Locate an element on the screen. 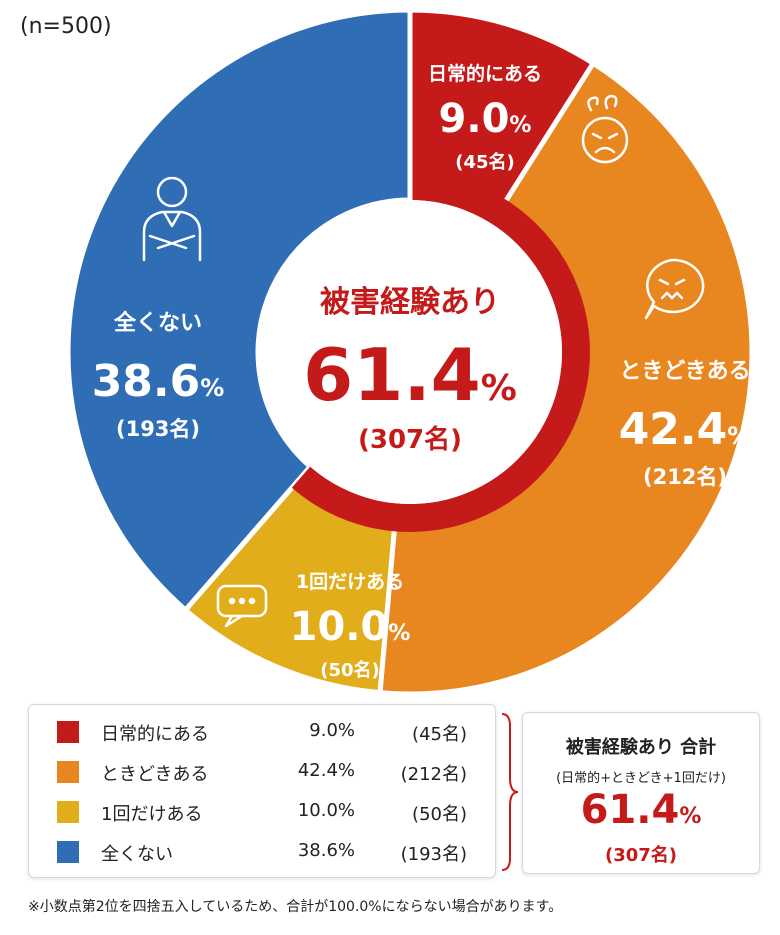 The width and height of the screenshot is (780, 935). legend-count-daily: (45名) is located at coordinates (439, 734).